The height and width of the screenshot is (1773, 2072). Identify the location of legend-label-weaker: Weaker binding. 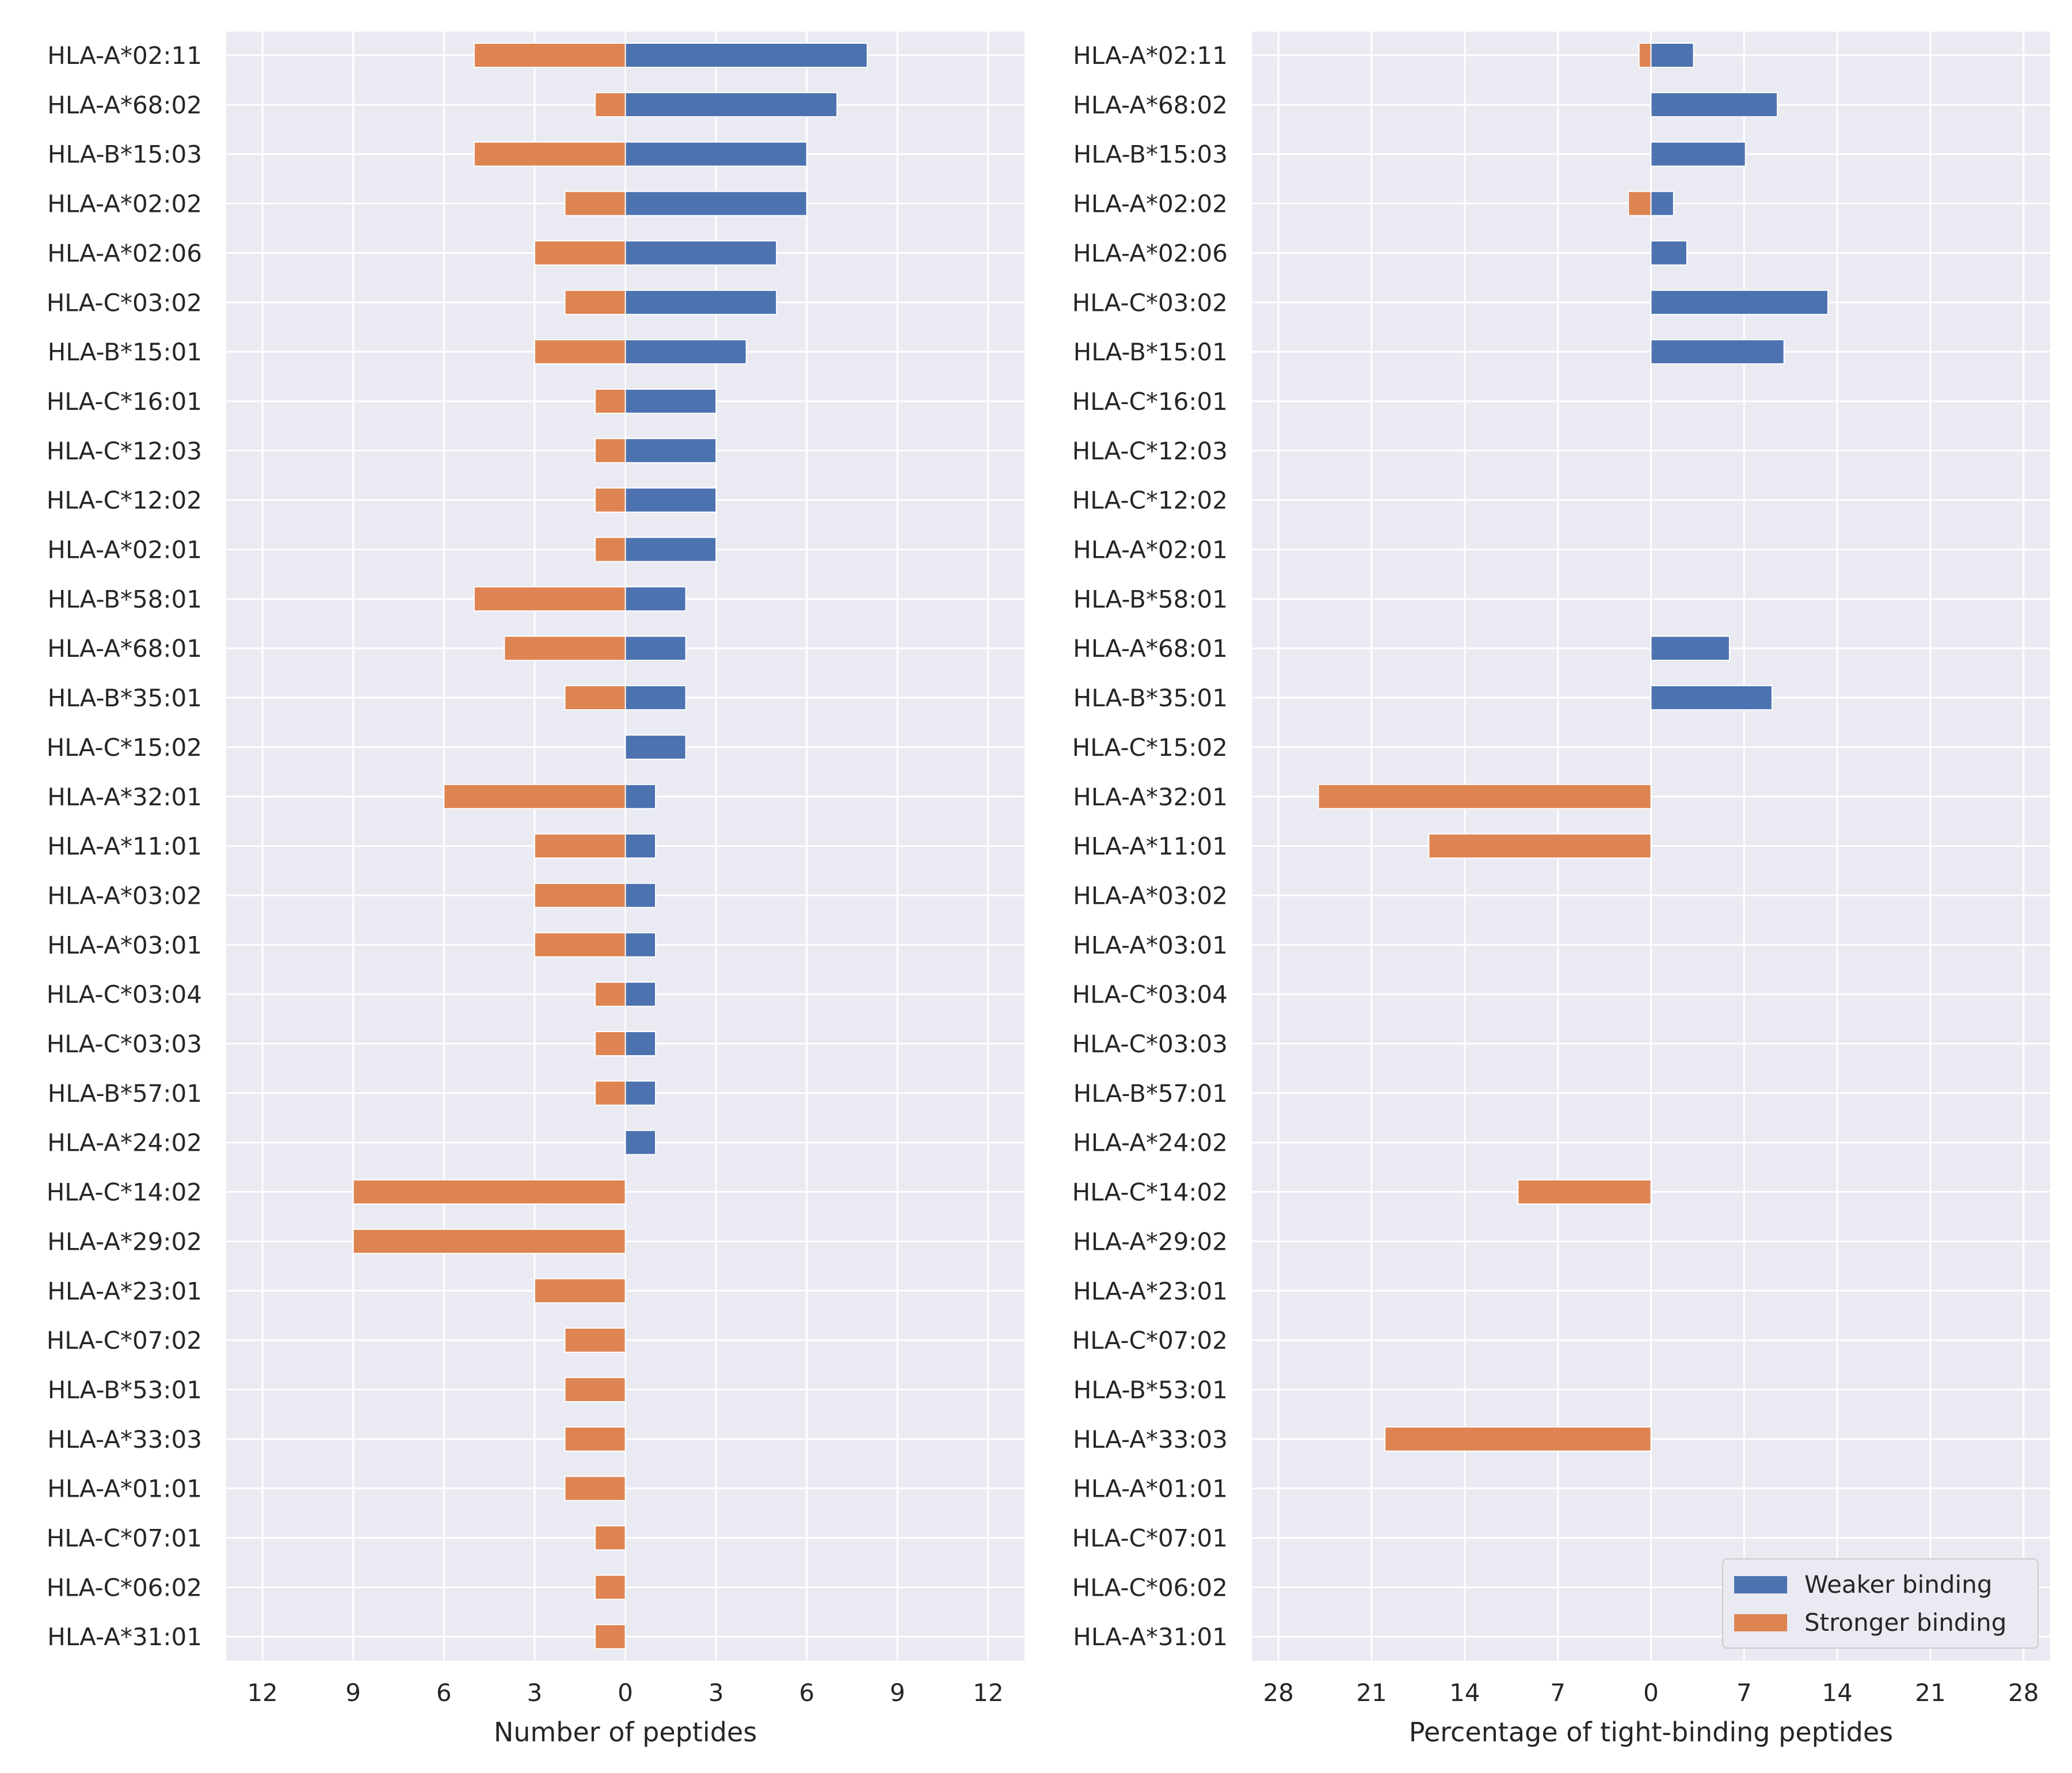
(1898, 1584).